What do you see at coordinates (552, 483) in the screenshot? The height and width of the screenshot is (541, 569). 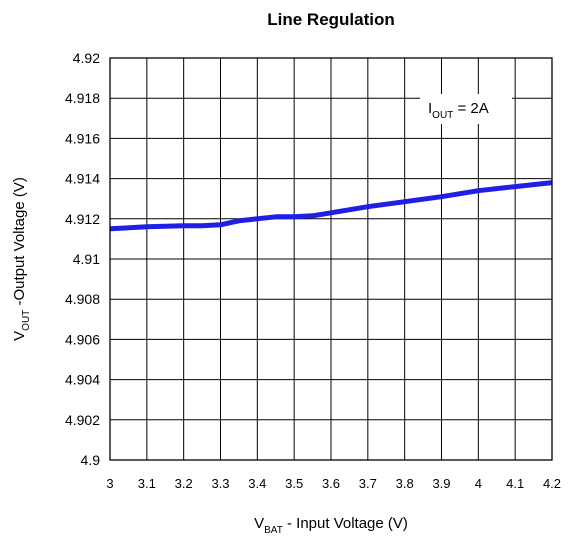 I see `x-tick-label: 4.2` at bounding box center [552, 483].